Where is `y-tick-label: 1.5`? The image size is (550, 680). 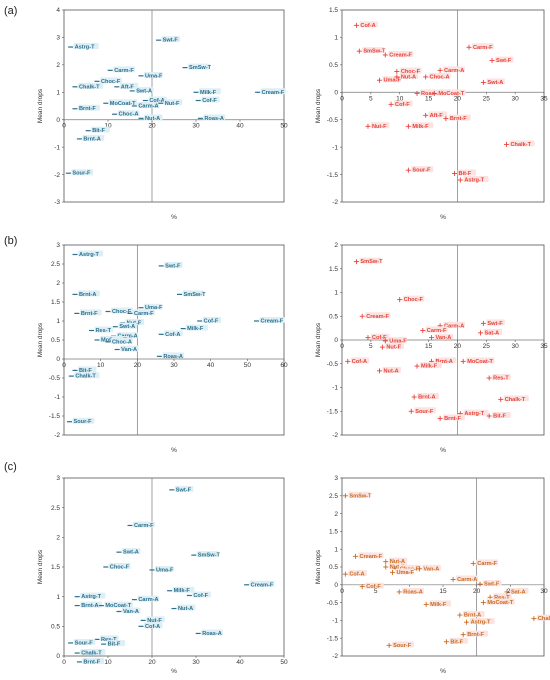
y-tick-label: 1.5 is located at coordinates (55, 567).